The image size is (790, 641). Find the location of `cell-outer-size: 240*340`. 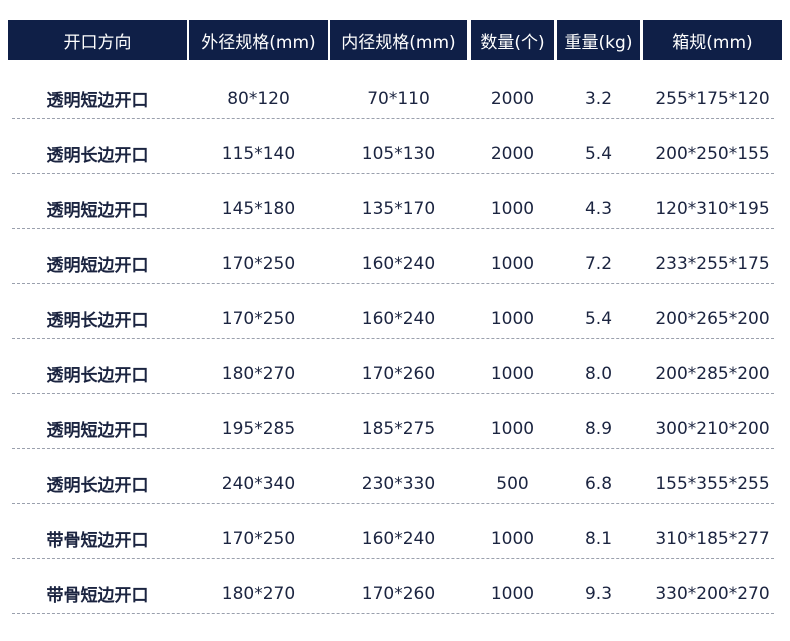

cell-outer-size: 240*340 is located at coordinates (258, 483).